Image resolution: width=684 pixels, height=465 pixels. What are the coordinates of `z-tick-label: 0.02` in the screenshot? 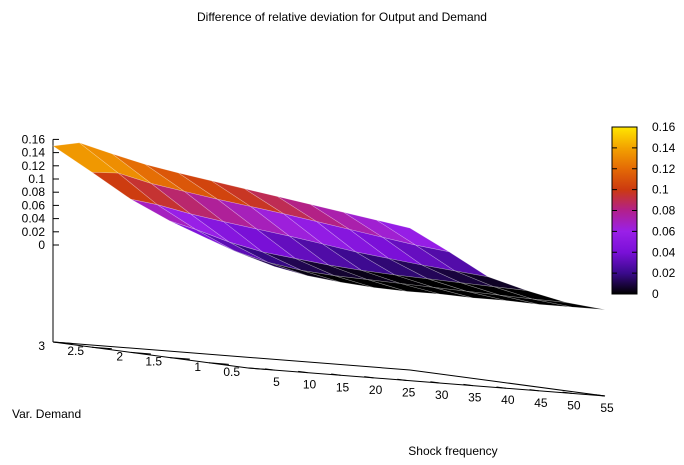 It's located at (34, 232).